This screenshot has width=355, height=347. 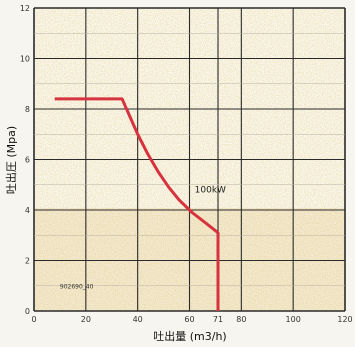 I want to click on y-tick-label: 6, so click(x=27, y=160).